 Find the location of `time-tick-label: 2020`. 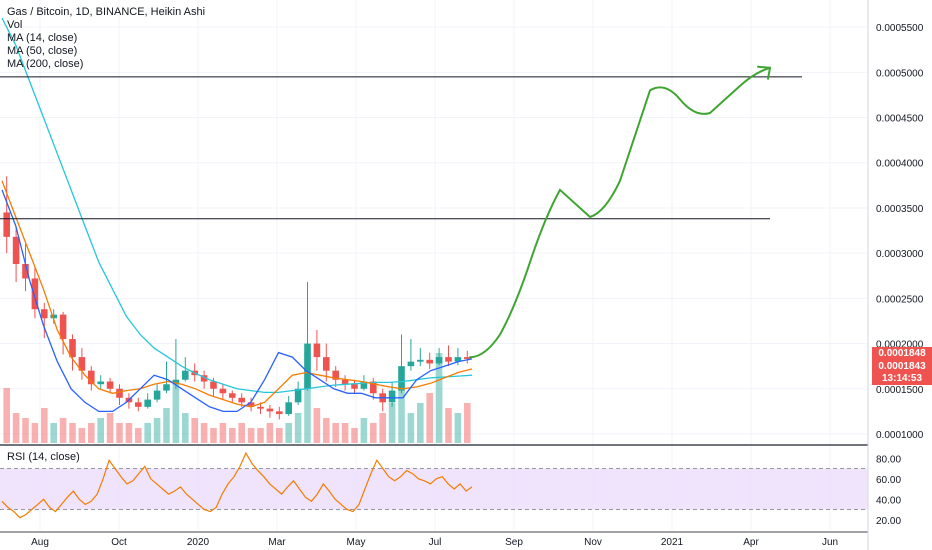

time-tick-label: 2020 is located at coordinates (198, 542).